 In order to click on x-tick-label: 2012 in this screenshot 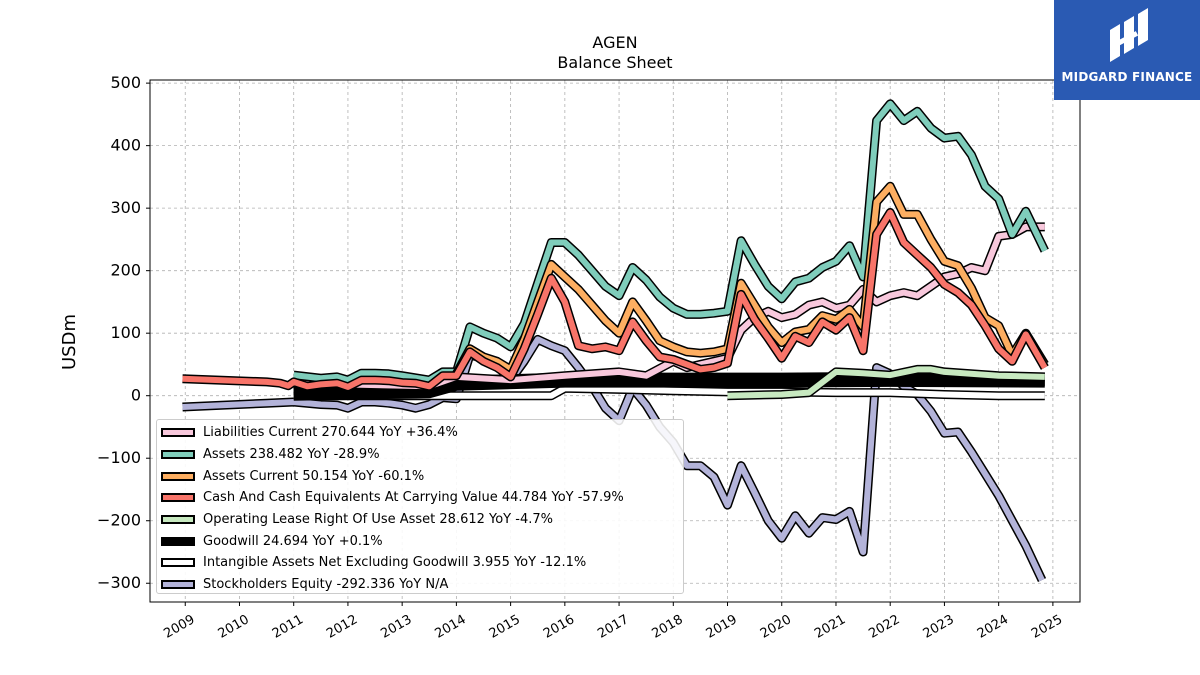, I will do `click(342, 627)`.